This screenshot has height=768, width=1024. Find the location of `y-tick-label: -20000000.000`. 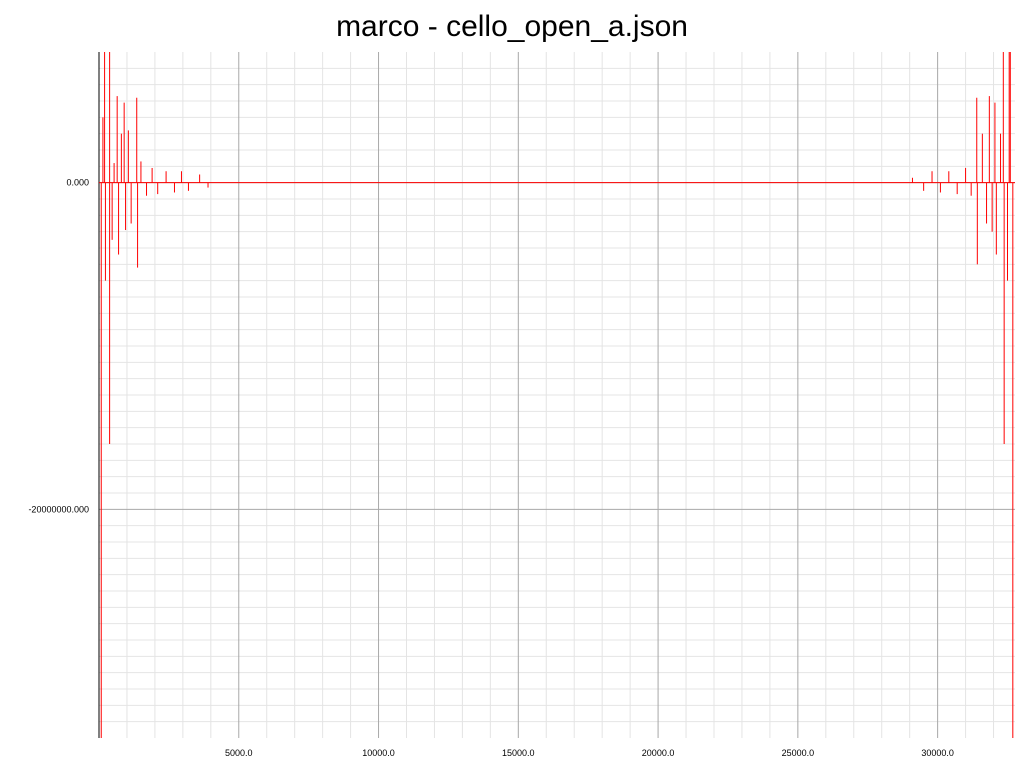

y-tick-label: -20000000.000 is located at coordinates (58, 509).